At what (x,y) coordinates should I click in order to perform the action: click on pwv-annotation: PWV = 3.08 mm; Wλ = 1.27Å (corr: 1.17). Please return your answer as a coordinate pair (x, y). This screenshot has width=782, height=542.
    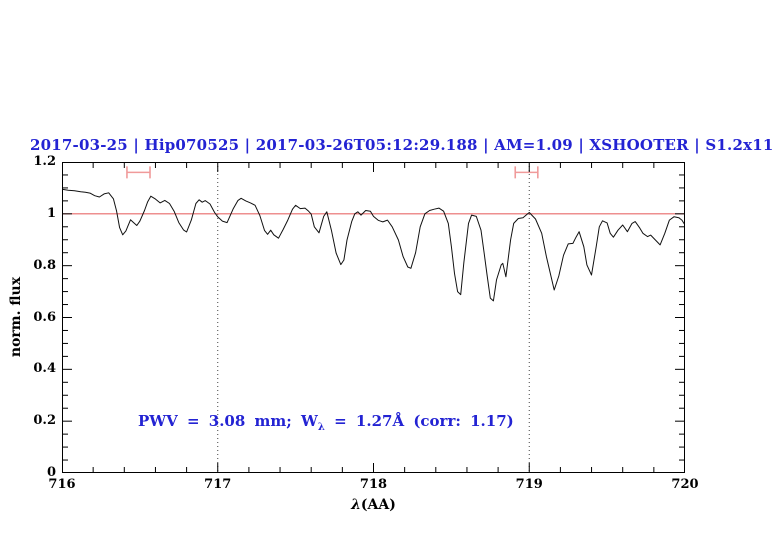
    Looking at the image, I should click on (326, 422).